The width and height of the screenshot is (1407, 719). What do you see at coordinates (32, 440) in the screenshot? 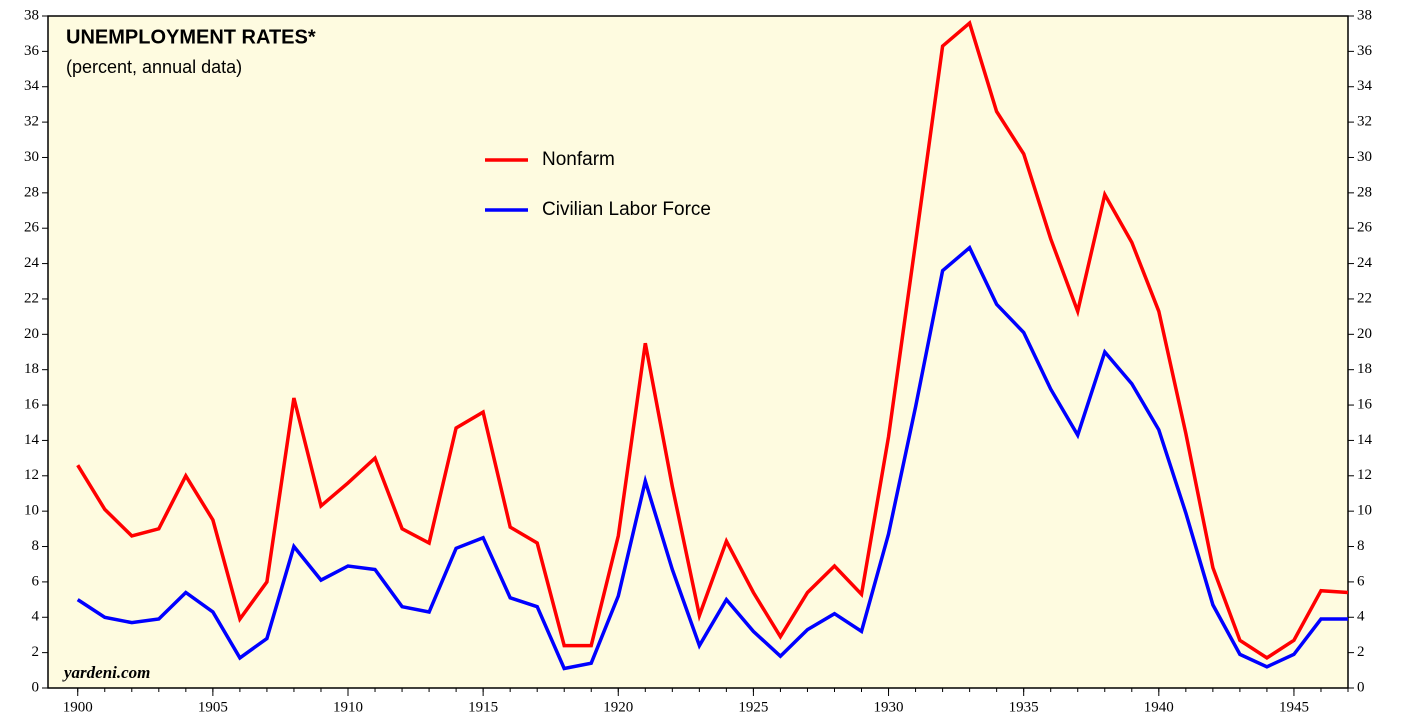
I see `y-tick-label: 14` at bounding box center [32, 440].